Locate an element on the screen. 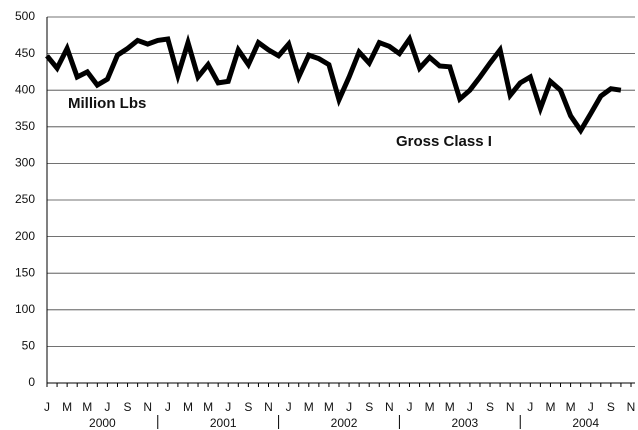  y-tick-label: 50 is located at coordinates (29, 346).